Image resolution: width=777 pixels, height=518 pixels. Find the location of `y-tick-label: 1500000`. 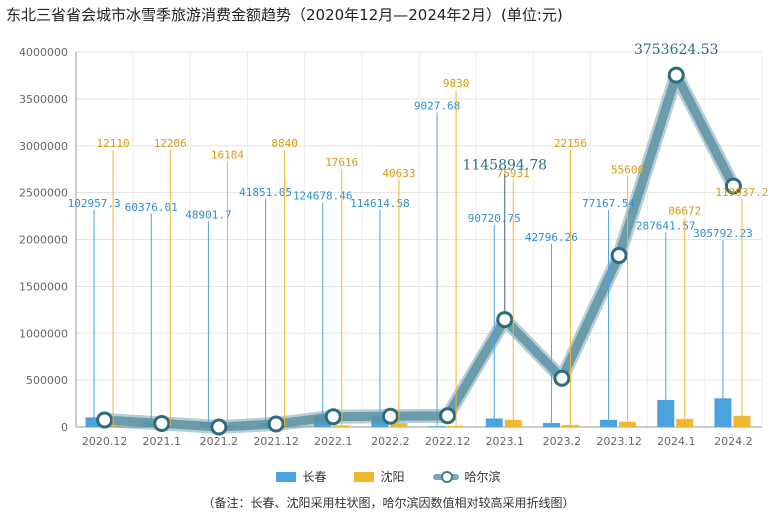

y-tick-label: 1500000 is located at coordinates (43, 286).